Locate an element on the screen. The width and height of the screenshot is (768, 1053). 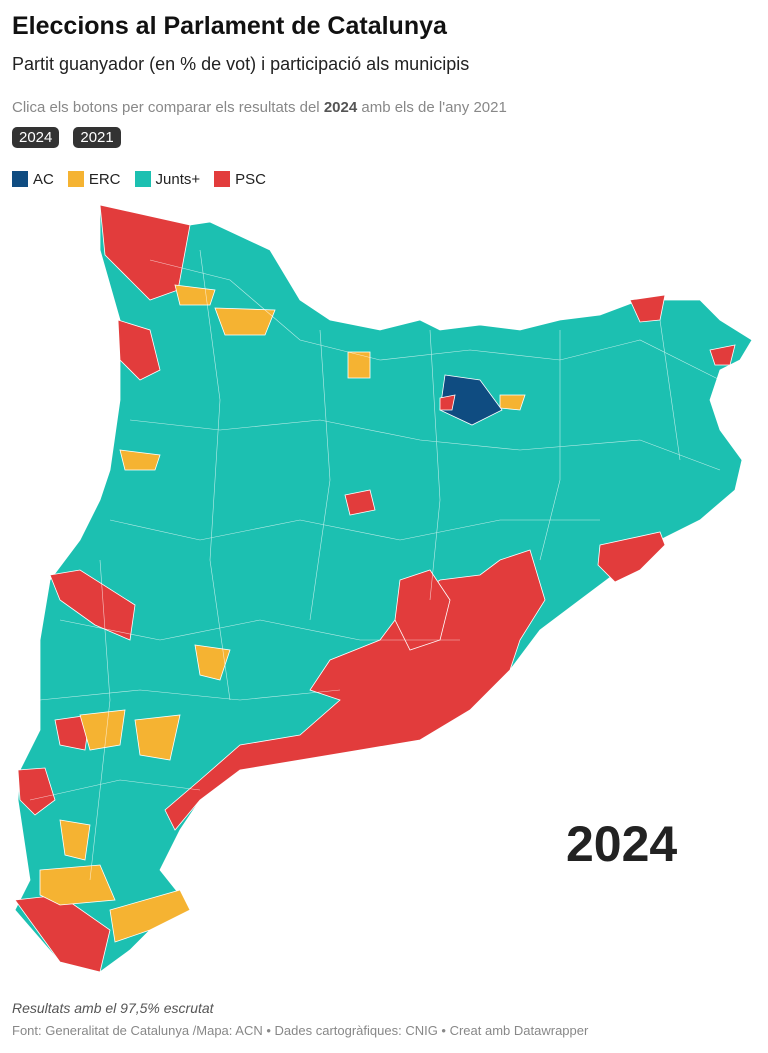
legend-item: PSC is located at coordinates (240, 179).